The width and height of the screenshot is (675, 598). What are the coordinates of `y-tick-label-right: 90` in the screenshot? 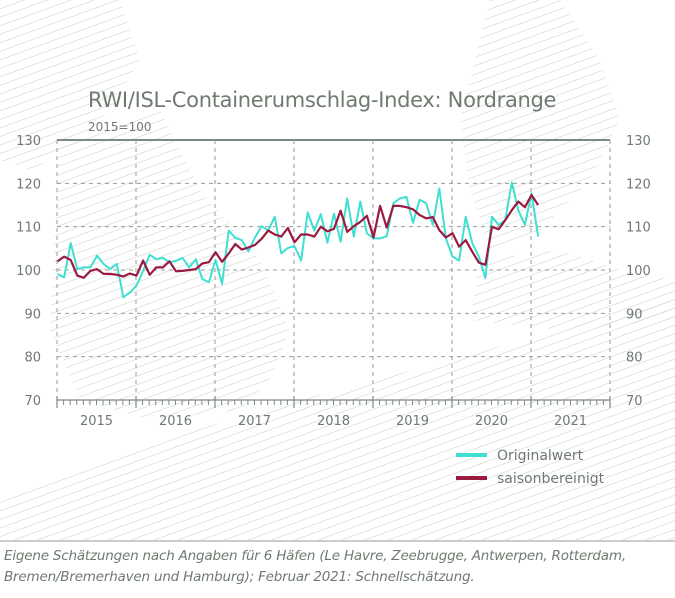 It's located at (634, 314).